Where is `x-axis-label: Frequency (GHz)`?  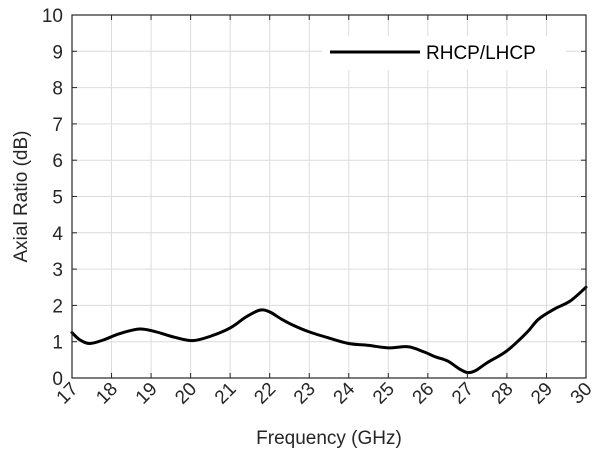
x-axis-label: Frequency (GHz) is located at coordinates (329, 438).